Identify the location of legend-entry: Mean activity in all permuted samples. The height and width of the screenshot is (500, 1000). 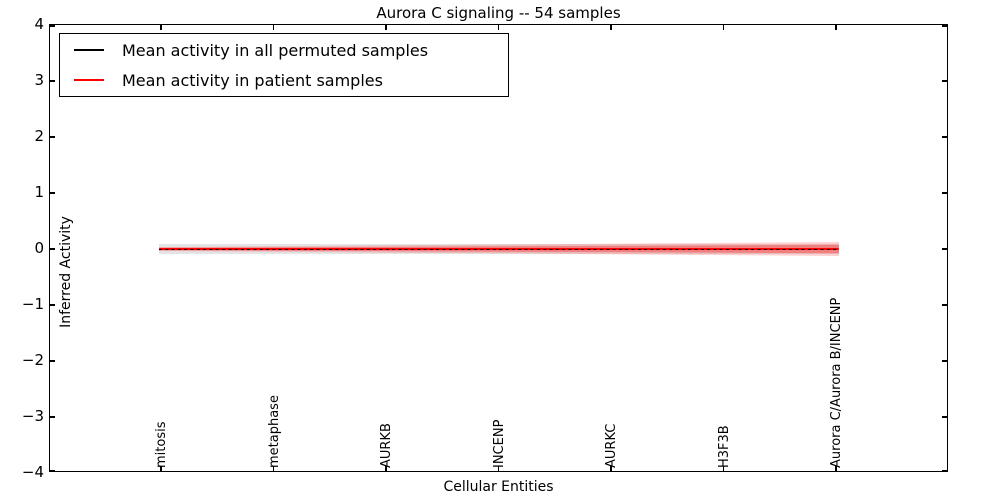
(284, 50).